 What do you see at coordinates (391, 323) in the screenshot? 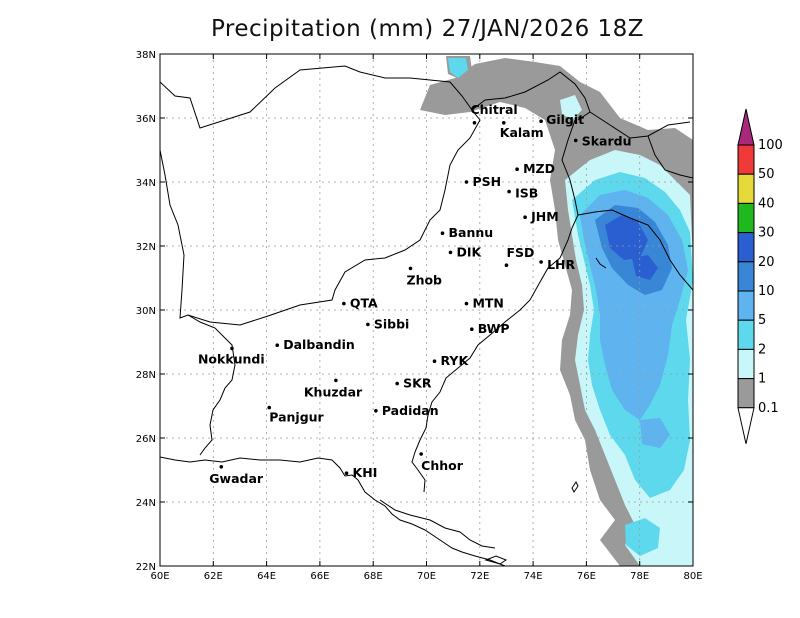
I see `city-label: Sibbi` at bounding box center [391, 323].